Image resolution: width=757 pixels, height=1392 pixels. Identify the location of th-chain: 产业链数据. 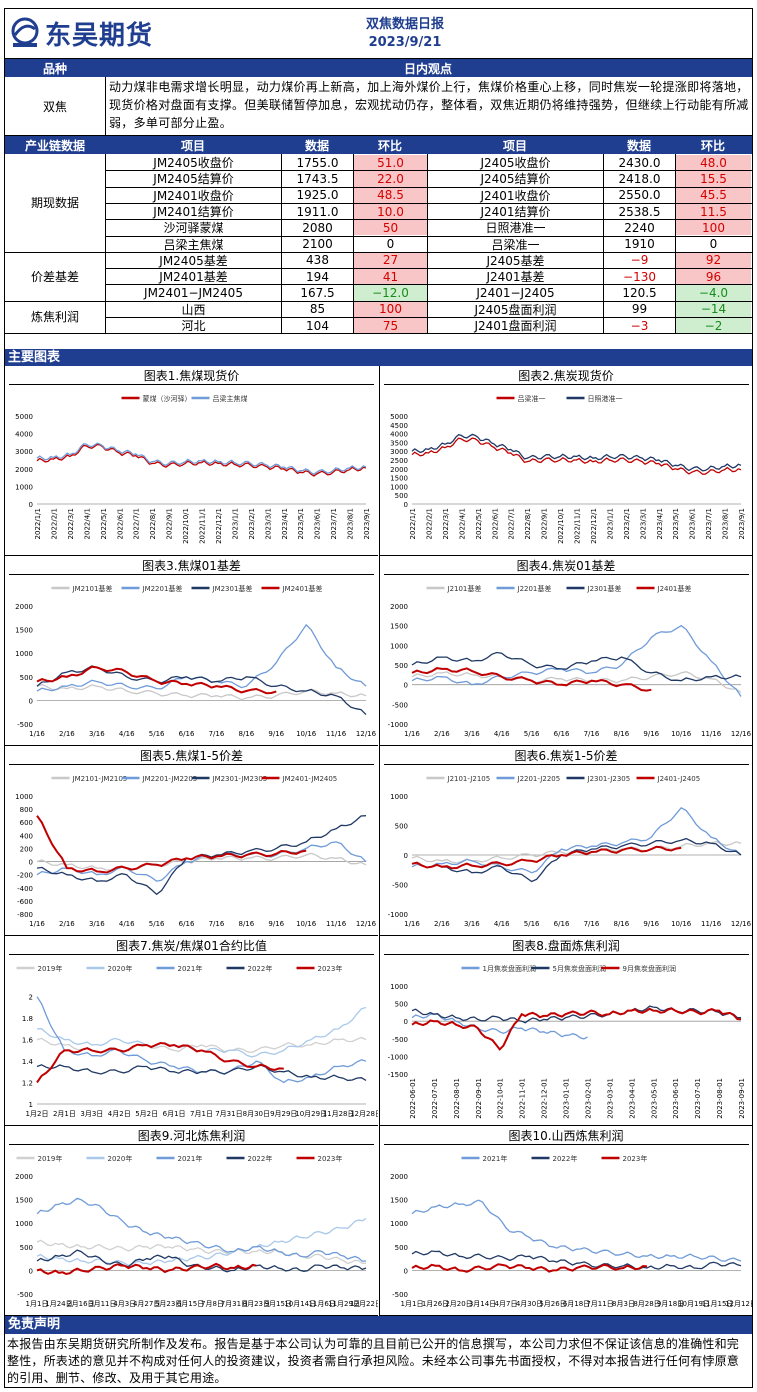
(54, 145).